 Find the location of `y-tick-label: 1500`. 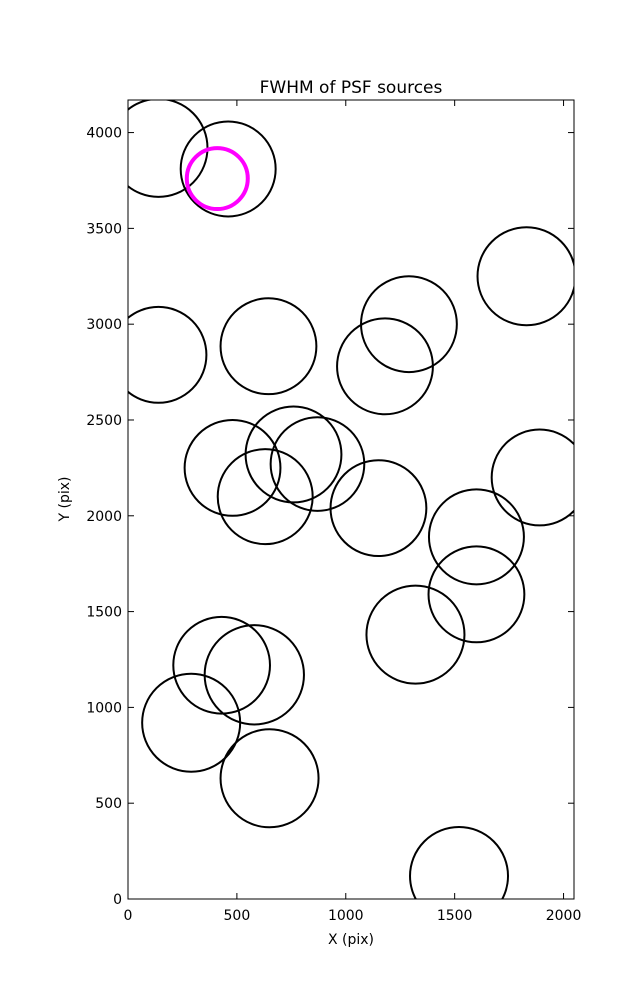

y-tick-label: 1500 is located at coordinates (104, 613).